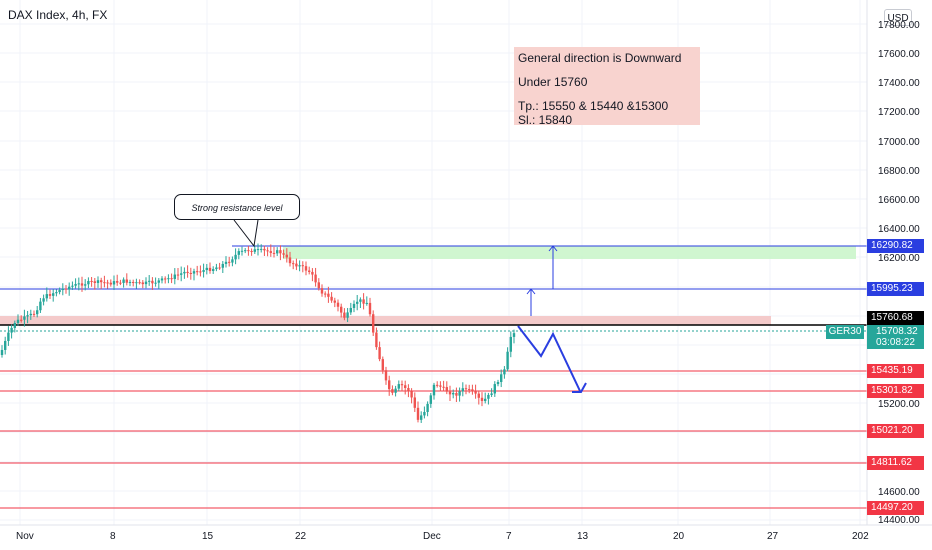 The image size is (932, 550). I want to click on price-tag-15760: 15760.68, so click(895, 318).